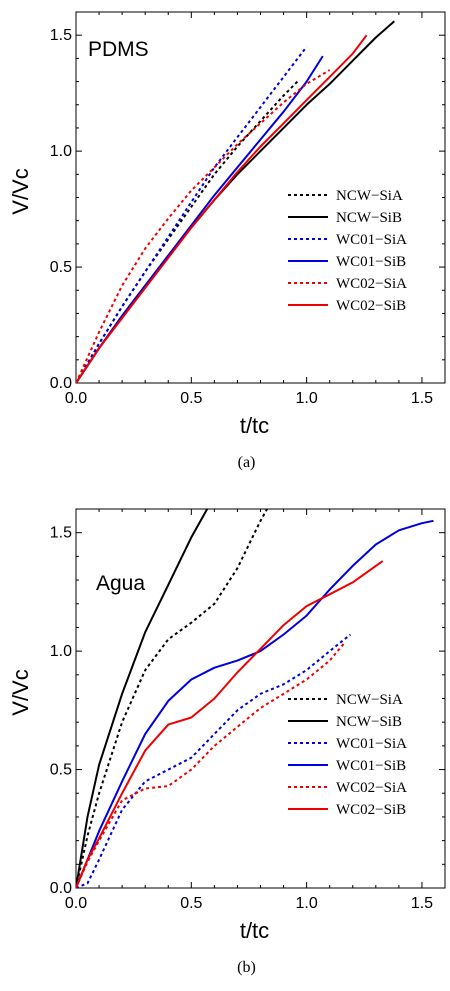  Describe the element at coordinates (120, 583) in the screenshot. I see `panel-title: Agua` at that location.